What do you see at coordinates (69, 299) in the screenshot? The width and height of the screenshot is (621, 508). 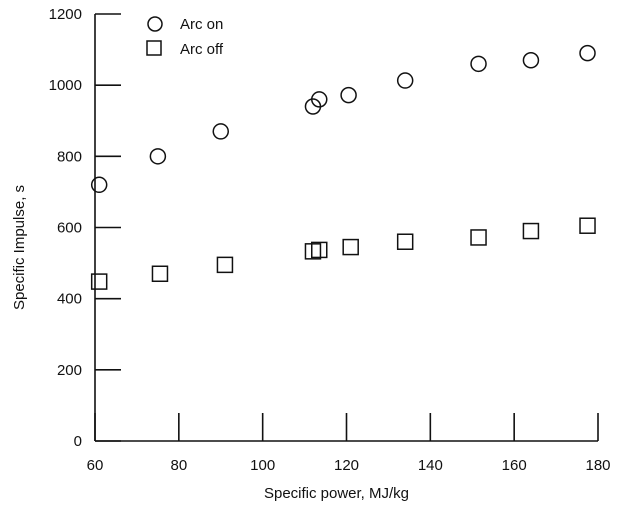 I see `y-tick-label: 400` at bounding box center [69, 299].